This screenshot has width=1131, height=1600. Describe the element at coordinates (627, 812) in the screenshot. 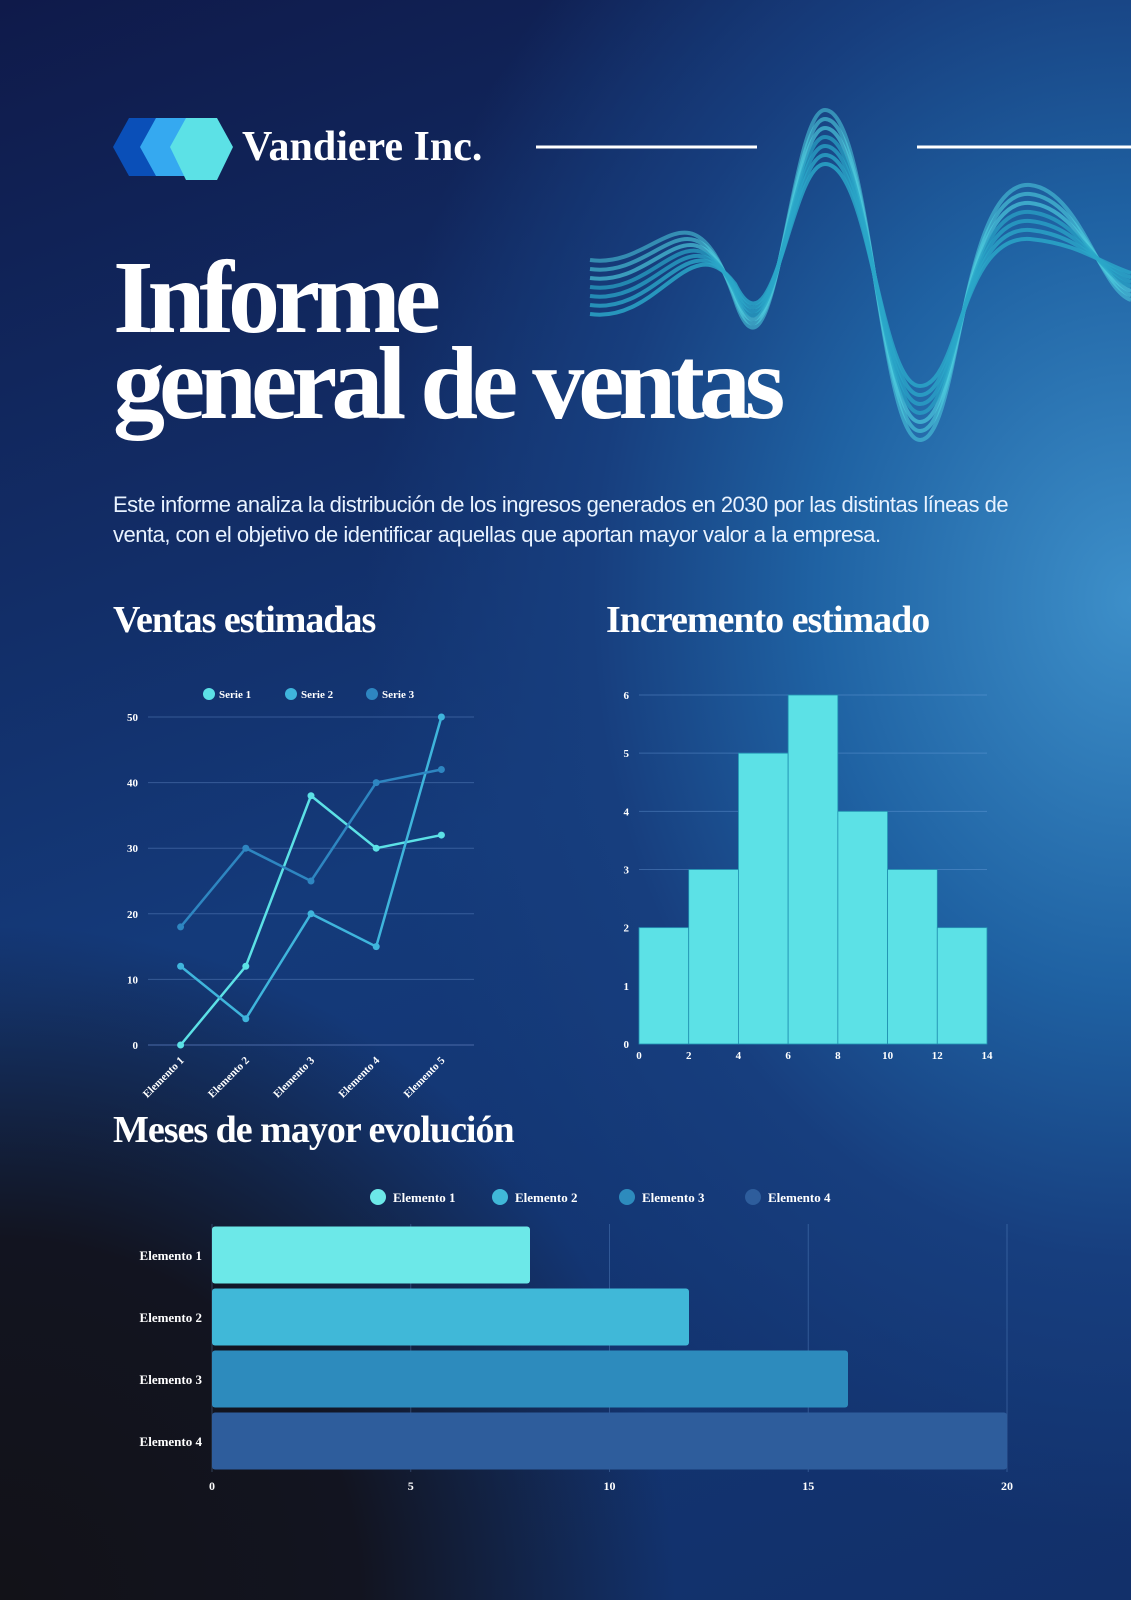

I see `y-tick-label: 4` at that location.